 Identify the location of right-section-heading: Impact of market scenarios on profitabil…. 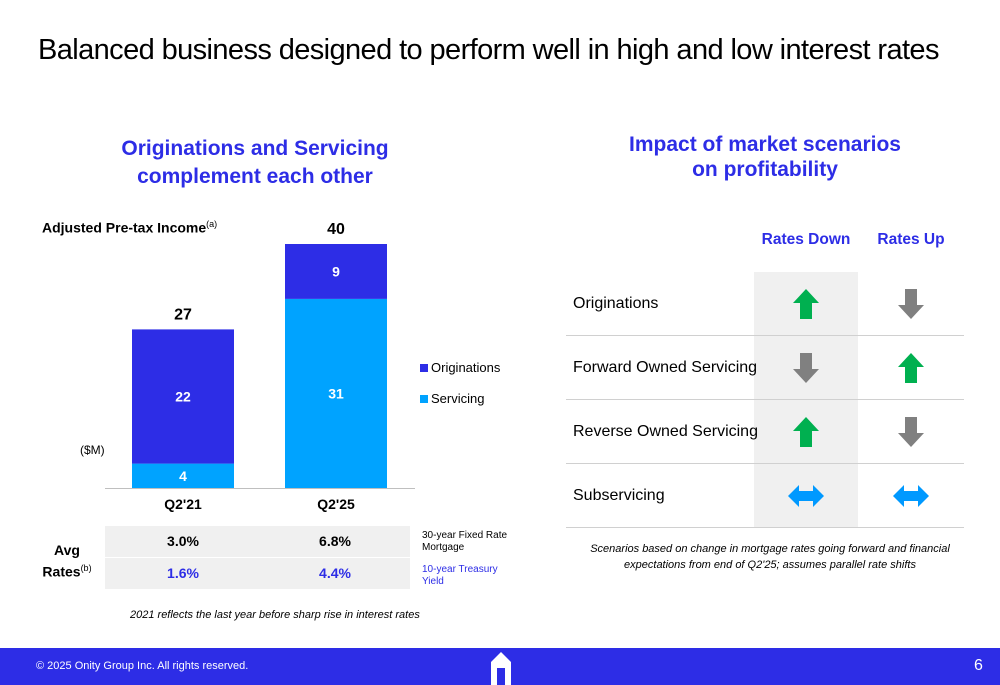
(765, 157).